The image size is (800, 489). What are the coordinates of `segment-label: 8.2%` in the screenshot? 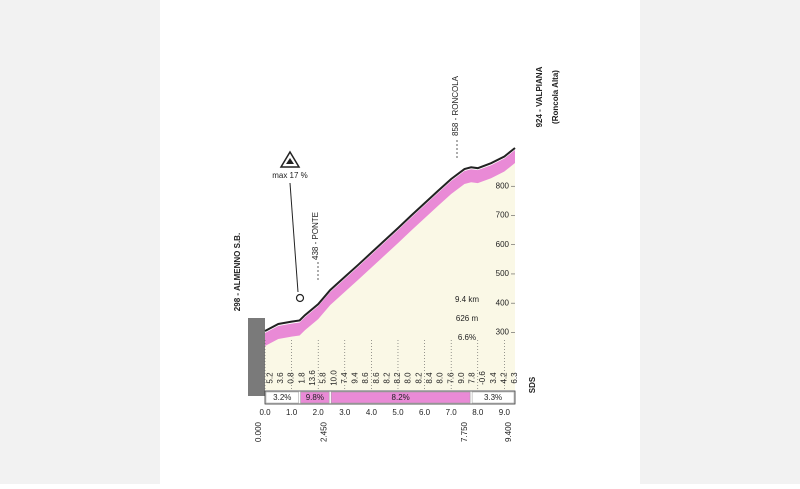 It's located at (401, 397).